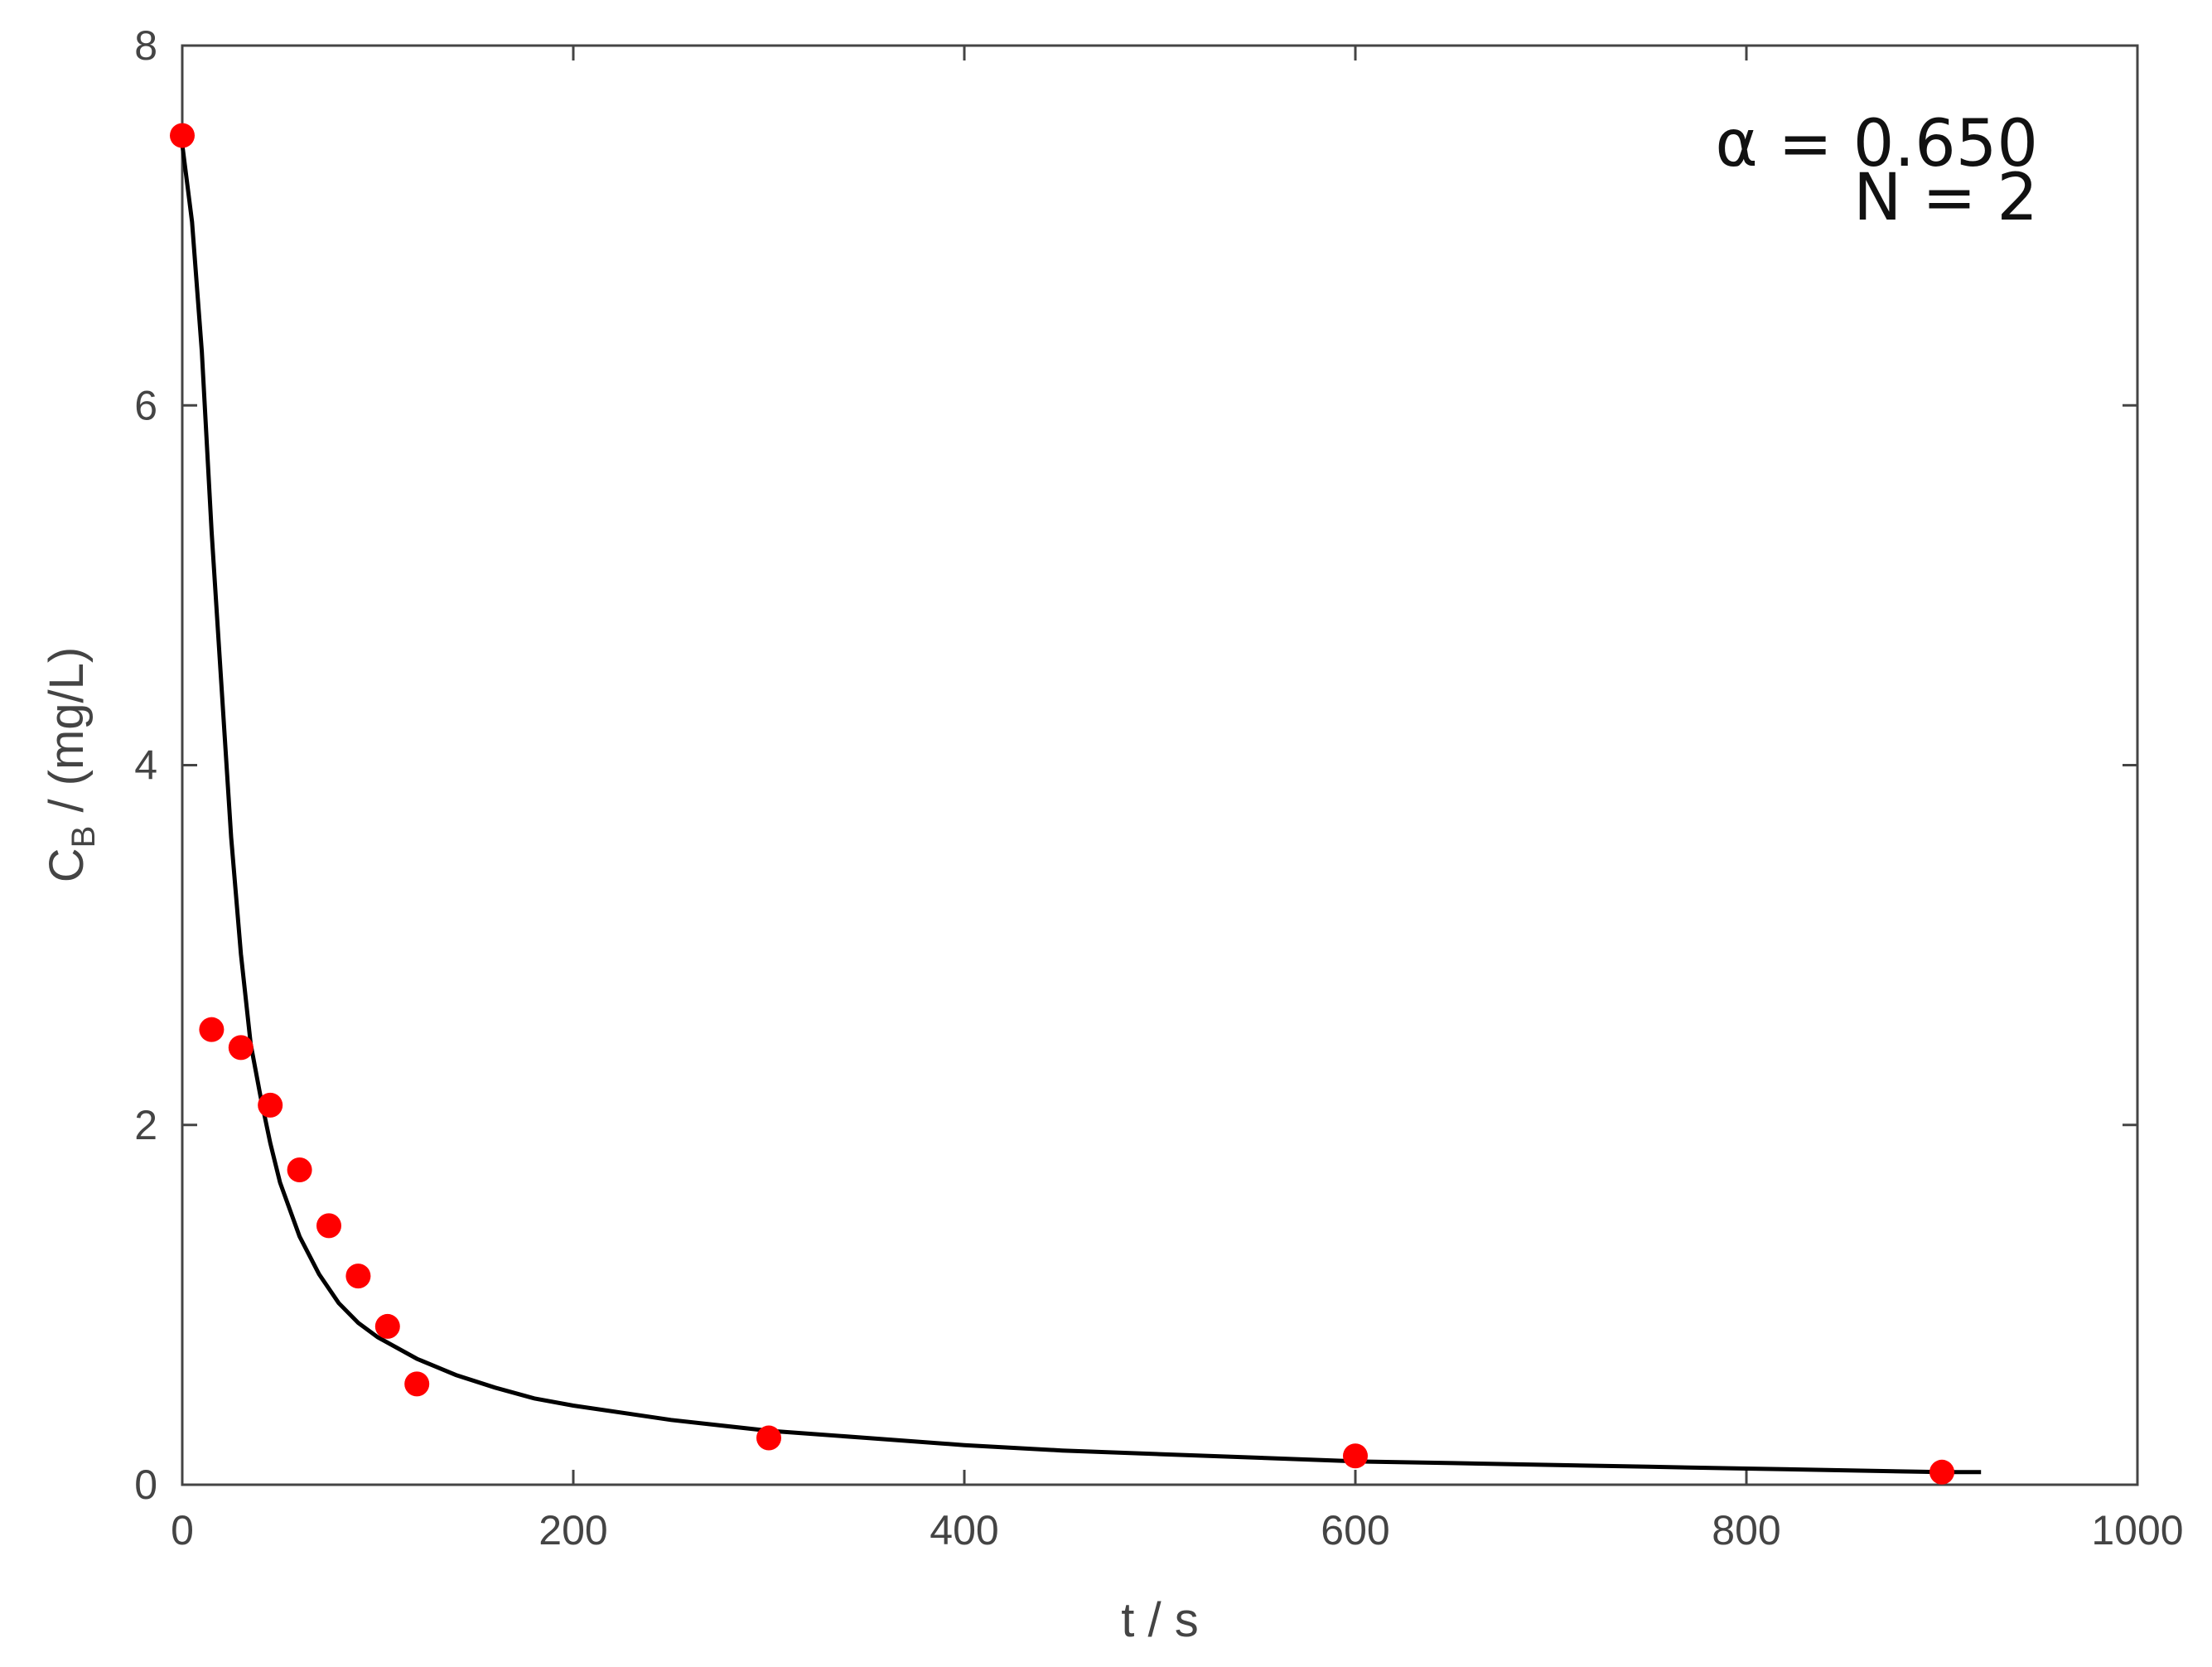 This screenshot has width=2212, height=1667. Describe the element at coordinates (83, 837) in the screenshot. I see `y-axis-label-subscript: B` at that location.